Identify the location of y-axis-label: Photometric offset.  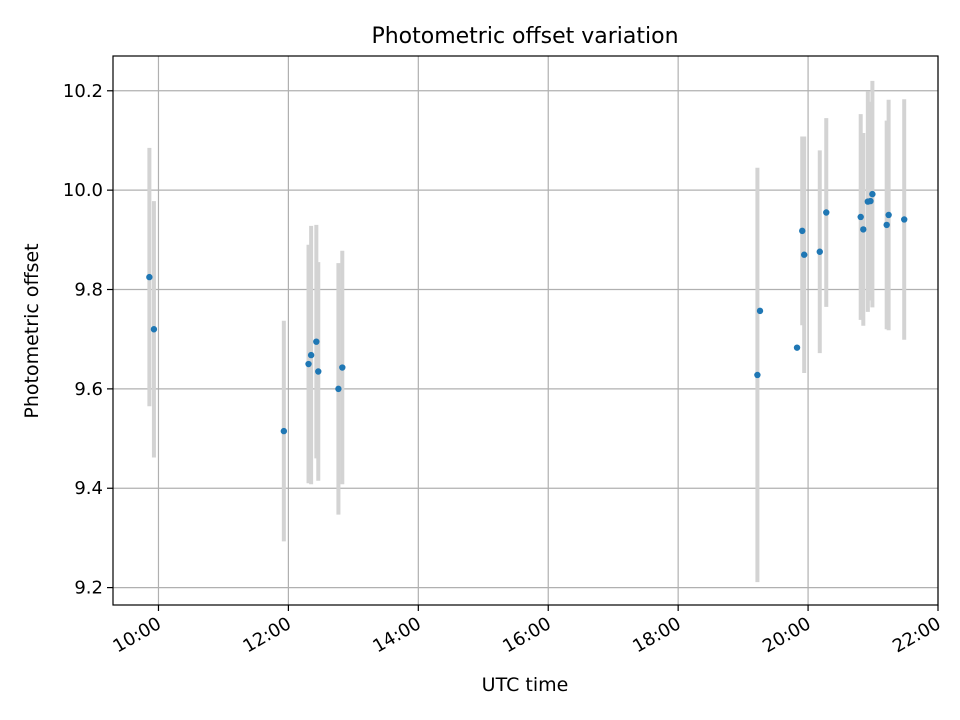
(32, 330).